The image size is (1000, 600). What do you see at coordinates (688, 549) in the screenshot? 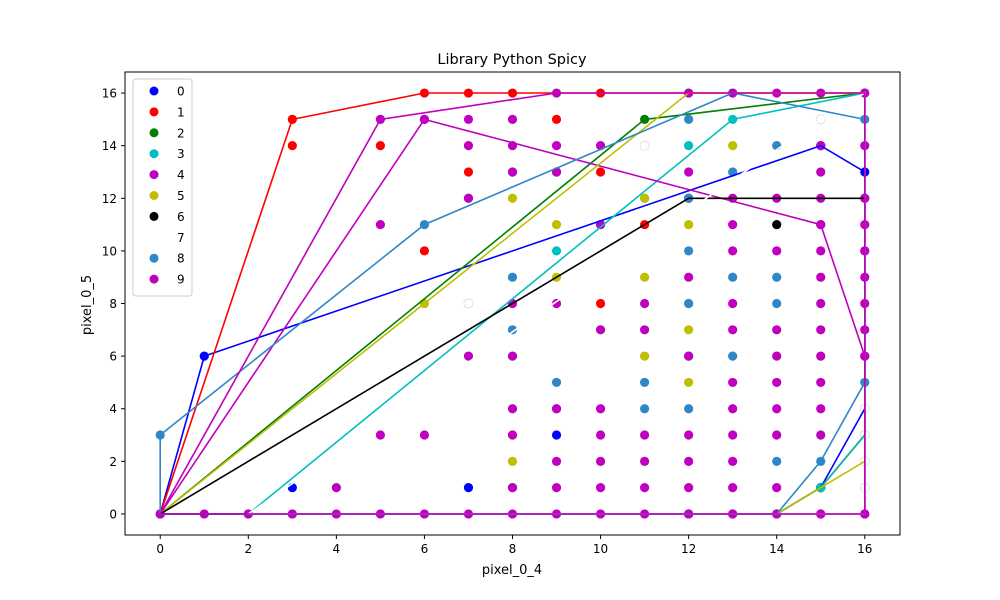
I see `x-tick-label: 12` at bounding box center [688, 549].